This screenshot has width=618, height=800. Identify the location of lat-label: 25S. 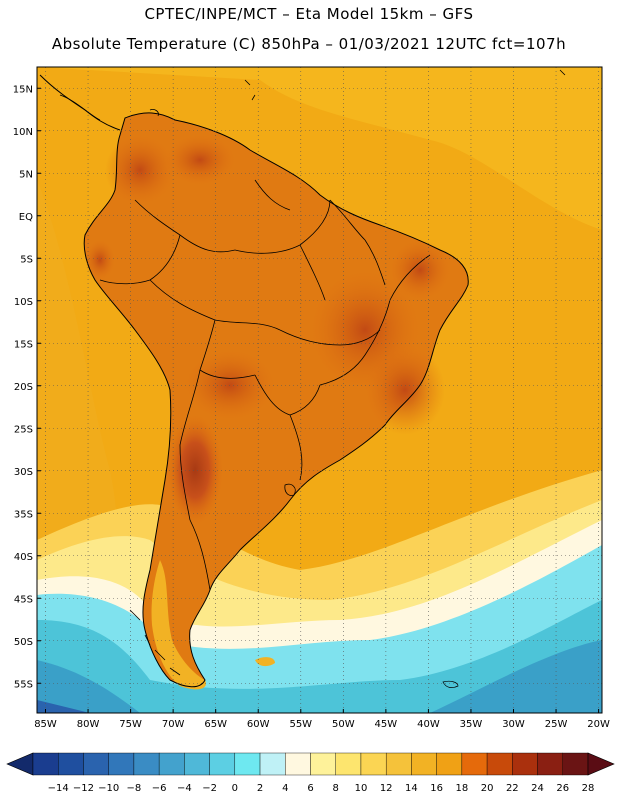
(23, 429).